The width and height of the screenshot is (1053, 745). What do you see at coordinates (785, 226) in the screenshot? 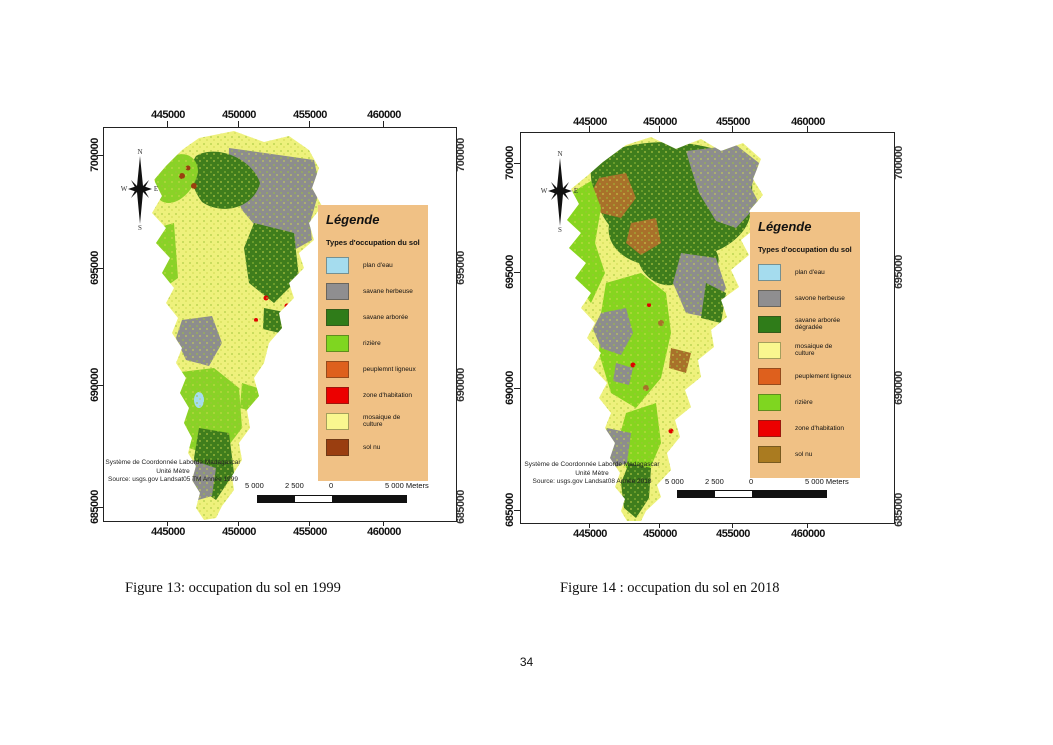
I see `legend-title: Légende` at bounding box center [785, 226].